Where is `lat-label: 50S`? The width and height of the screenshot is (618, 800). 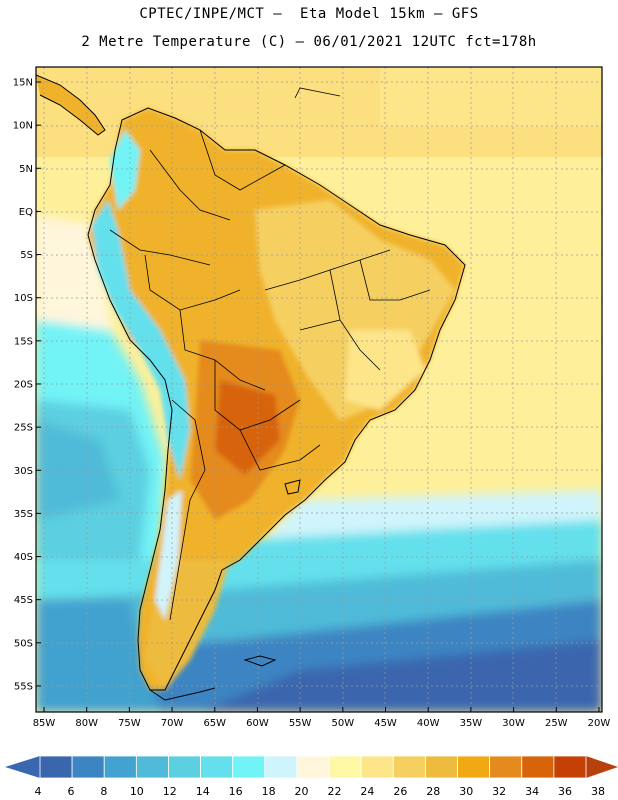
lat-label: 50S is located at coordinates (23, 643).